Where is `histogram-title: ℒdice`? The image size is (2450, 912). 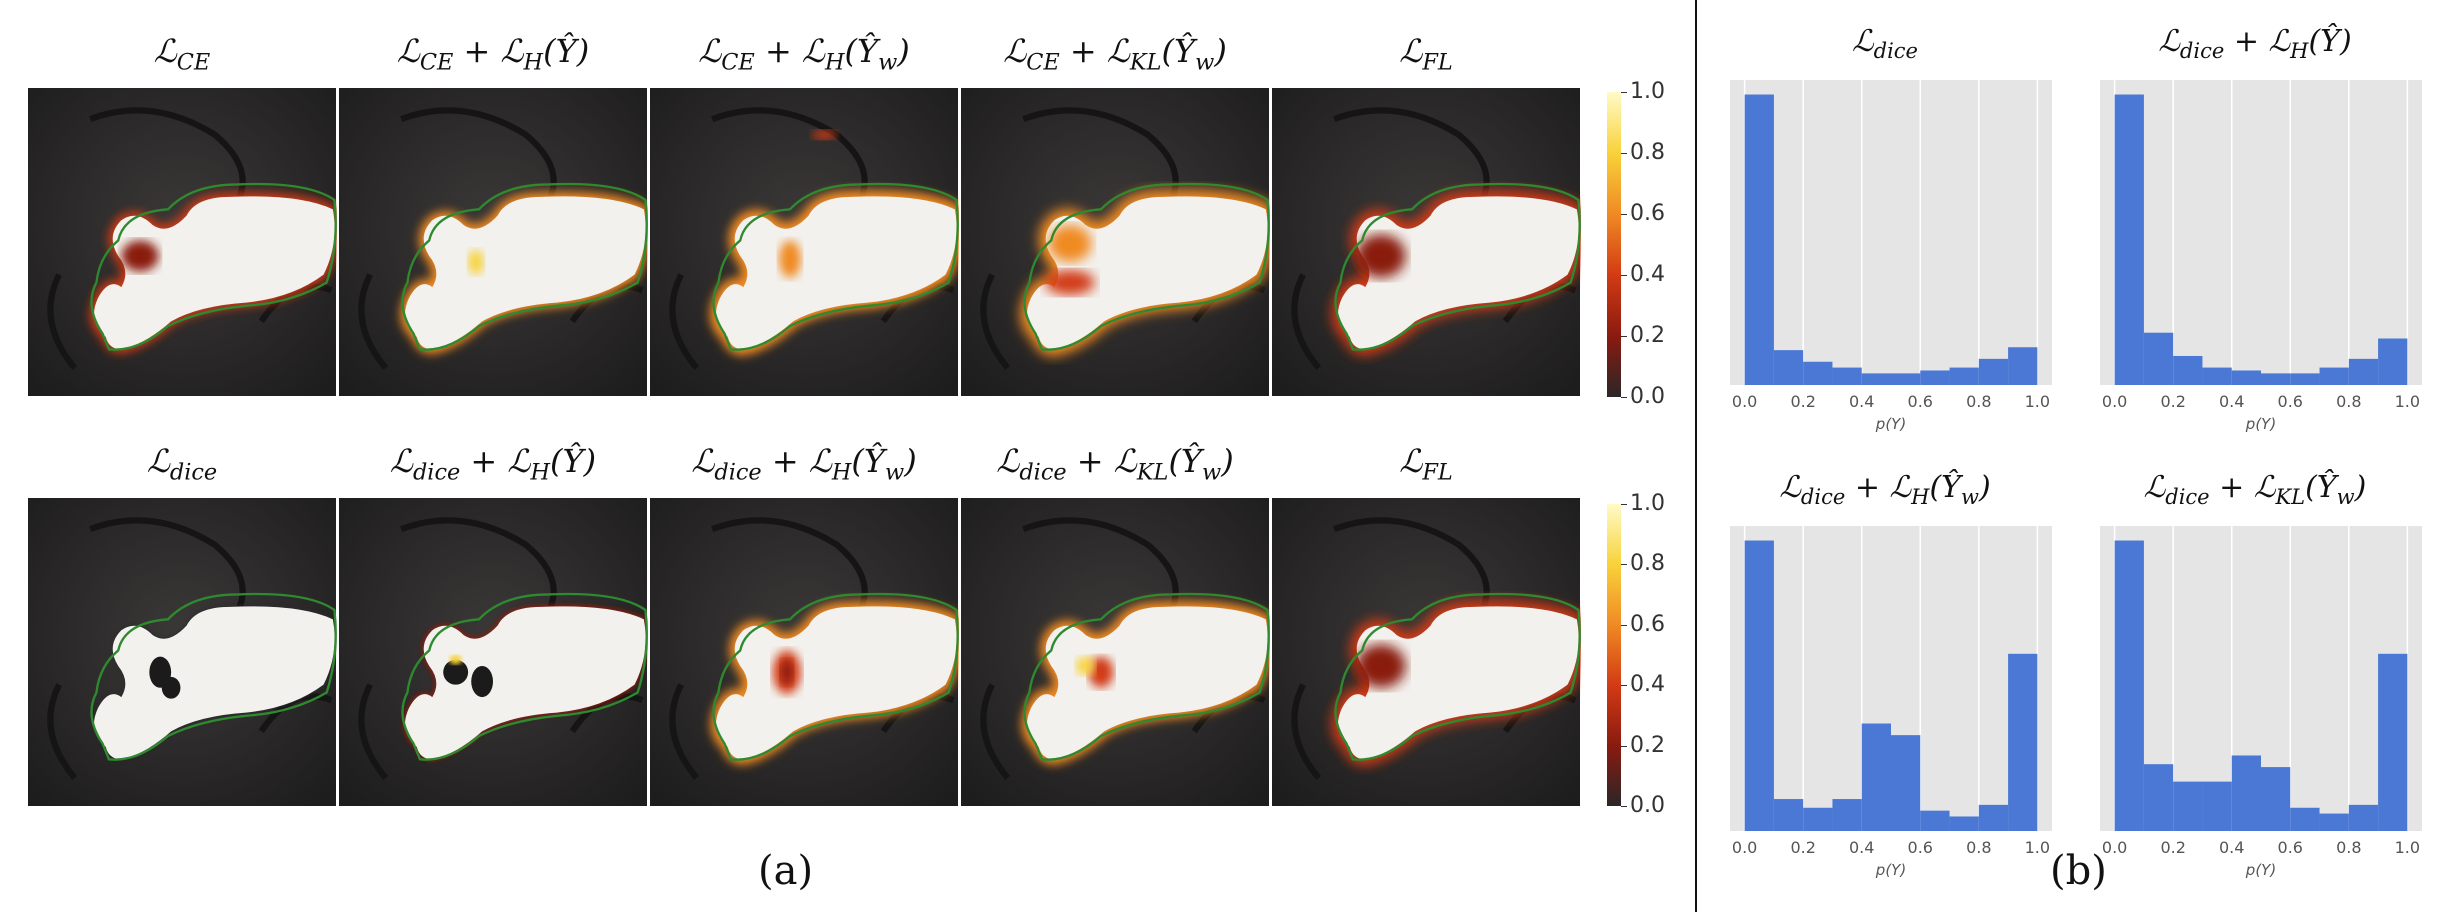
histogram-title: ℒdice is located at coordinates (1885, 43).